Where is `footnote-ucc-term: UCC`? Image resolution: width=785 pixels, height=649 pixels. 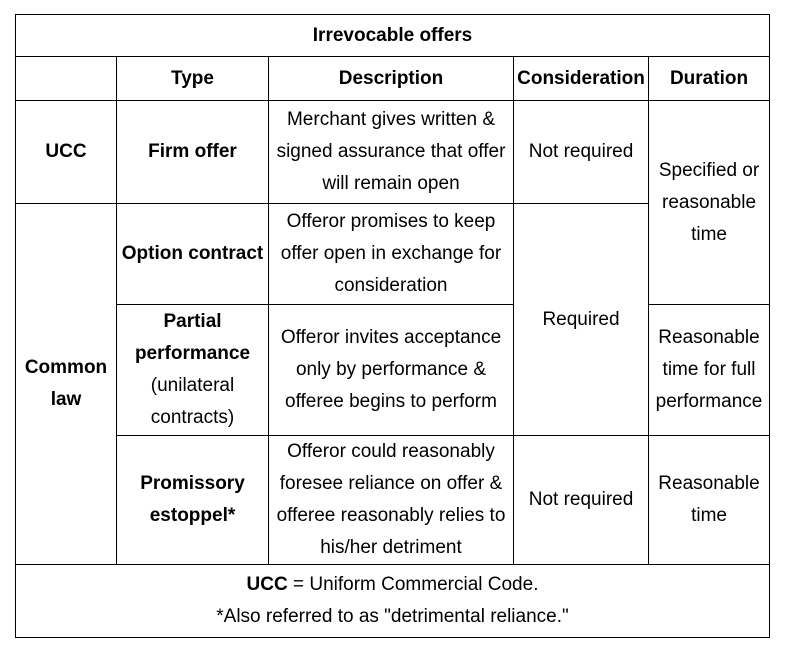
footnote-ucc-term: UCC is located at coordinates (267, 584).